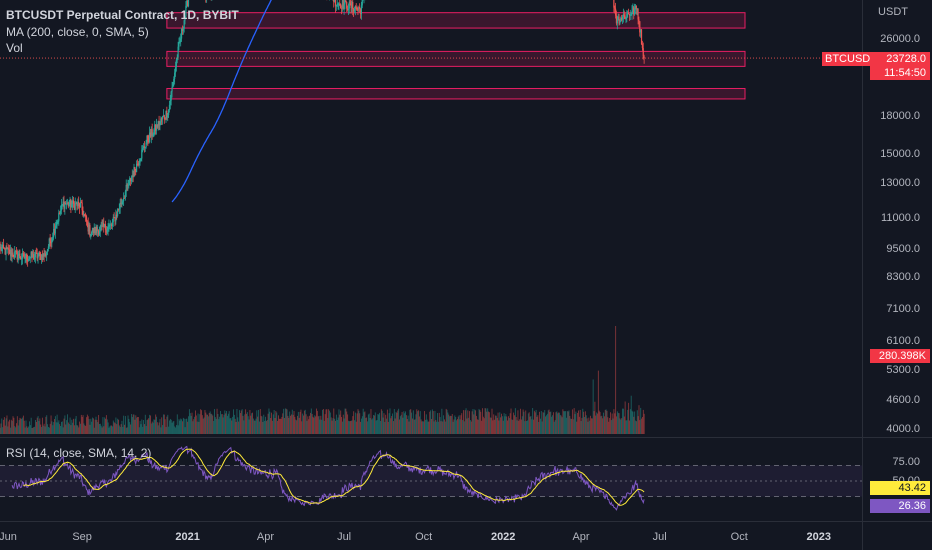  What do you see at coordinates (903, 429) in the screenshot?
I see `price-tick-label: 4000.0` at bounding box center [903, 429].